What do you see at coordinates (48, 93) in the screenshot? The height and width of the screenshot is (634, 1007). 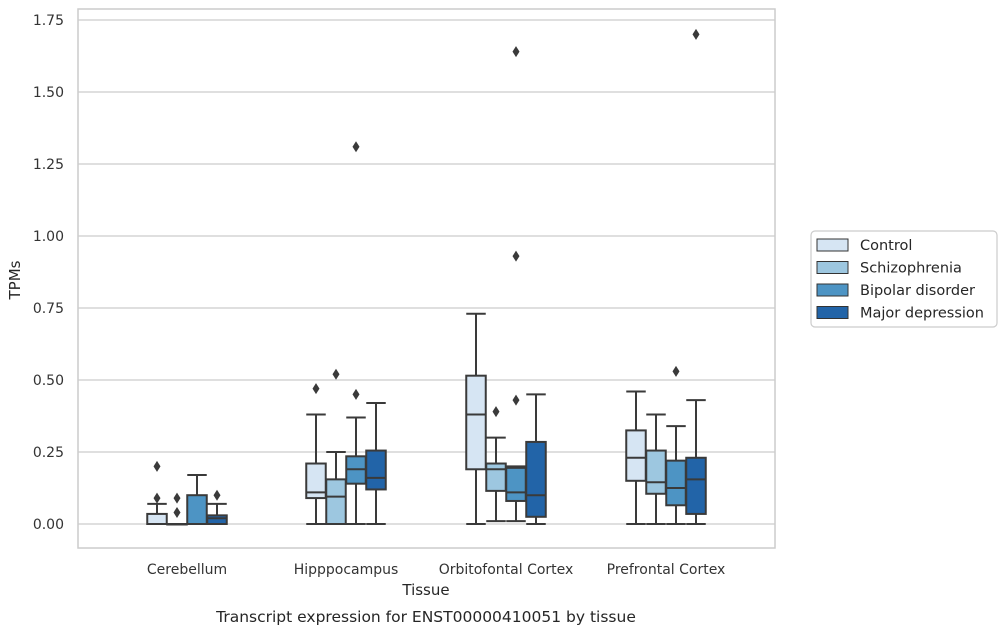 I see `y-tick-label: 1.50` at bounding box center [48, 93].